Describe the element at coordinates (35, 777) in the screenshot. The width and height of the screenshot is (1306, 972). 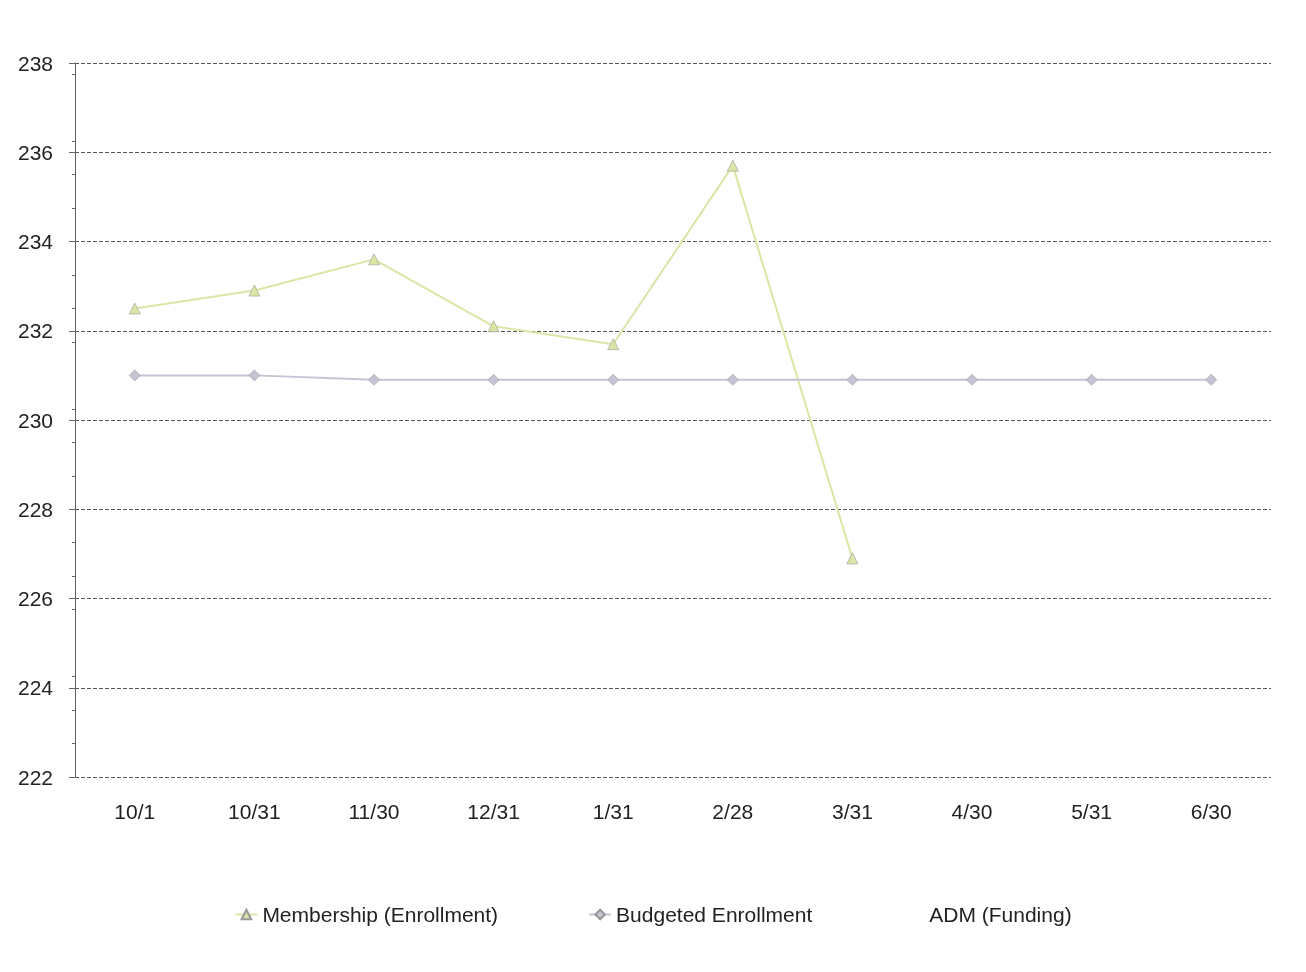
I see `y-tick-label: 222` at that location.